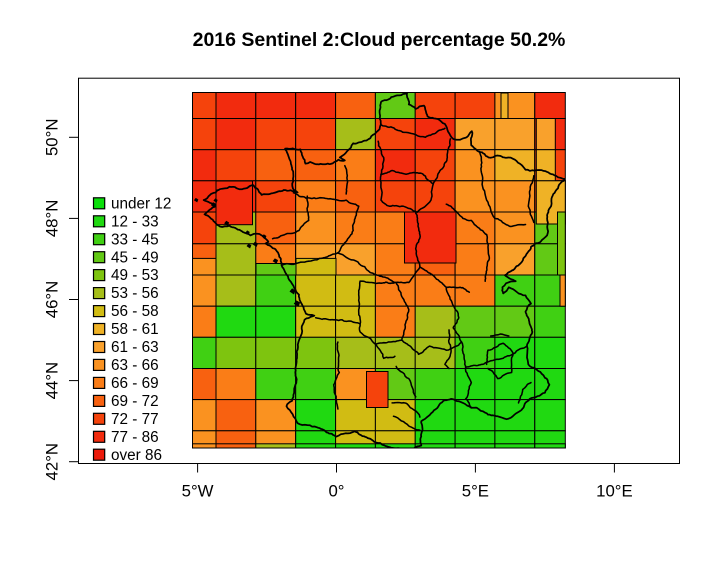 The width and height of the screenshot is (720, 561). What do you see at coordinates (135, 365) in the screenshot?
I see `svg-text: 63 - 66` at bounding box center [135, 365].